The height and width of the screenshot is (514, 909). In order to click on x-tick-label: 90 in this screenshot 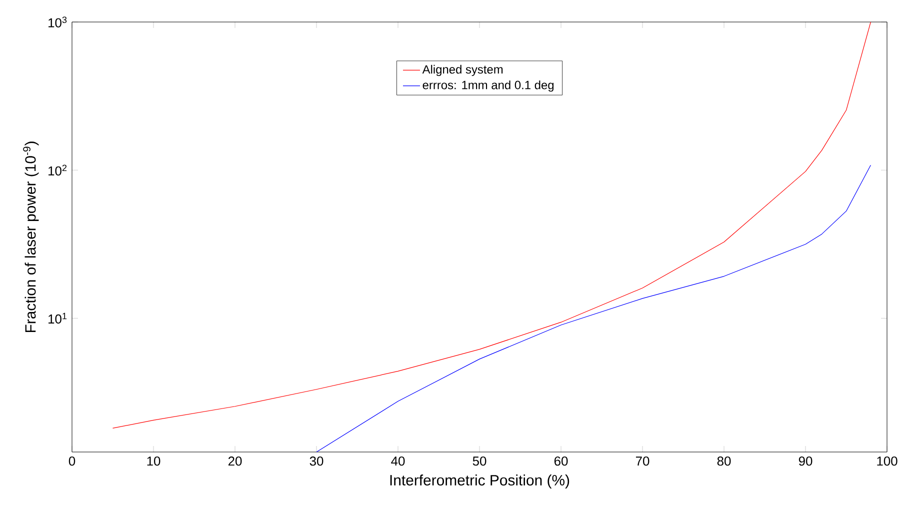, I will do `click(805, 461)`.